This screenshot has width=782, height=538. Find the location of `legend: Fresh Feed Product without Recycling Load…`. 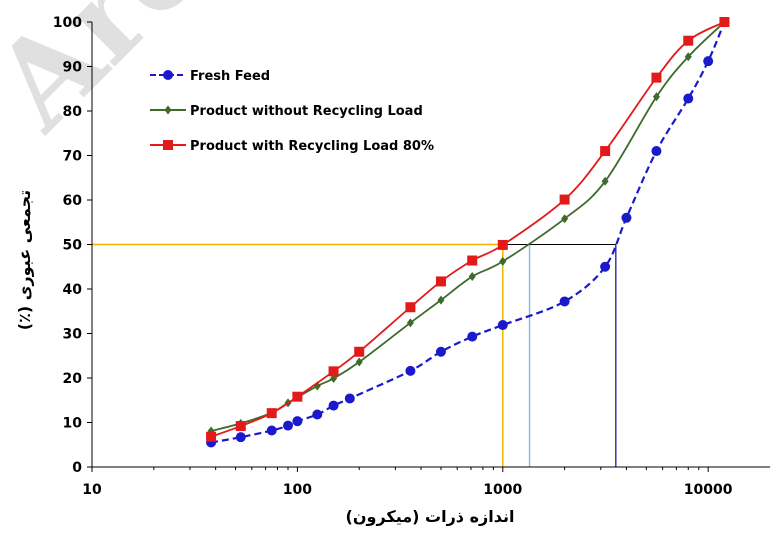

legend: Fresh Feed Product without Recycling Load… is located at coordinates (292, 111).